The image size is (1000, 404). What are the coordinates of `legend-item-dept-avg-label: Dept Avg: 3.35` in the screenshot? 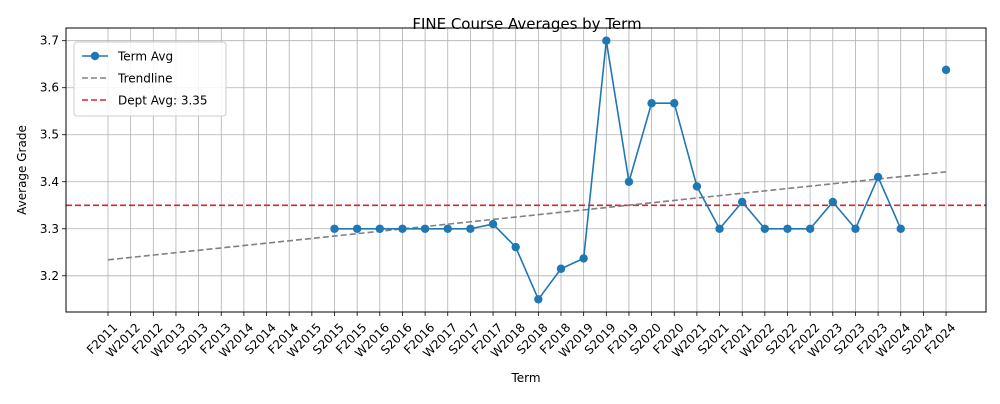 It's located at (163, 101).